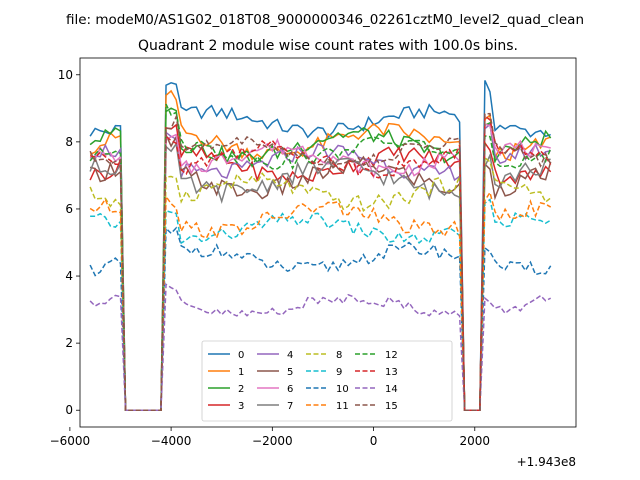 The width and height of the screenshot is (640, 480). What do you see at coordinates (171, 441) in the screenshot?
I see `x-tick-label: −4000` at bounding box center [171, 441].